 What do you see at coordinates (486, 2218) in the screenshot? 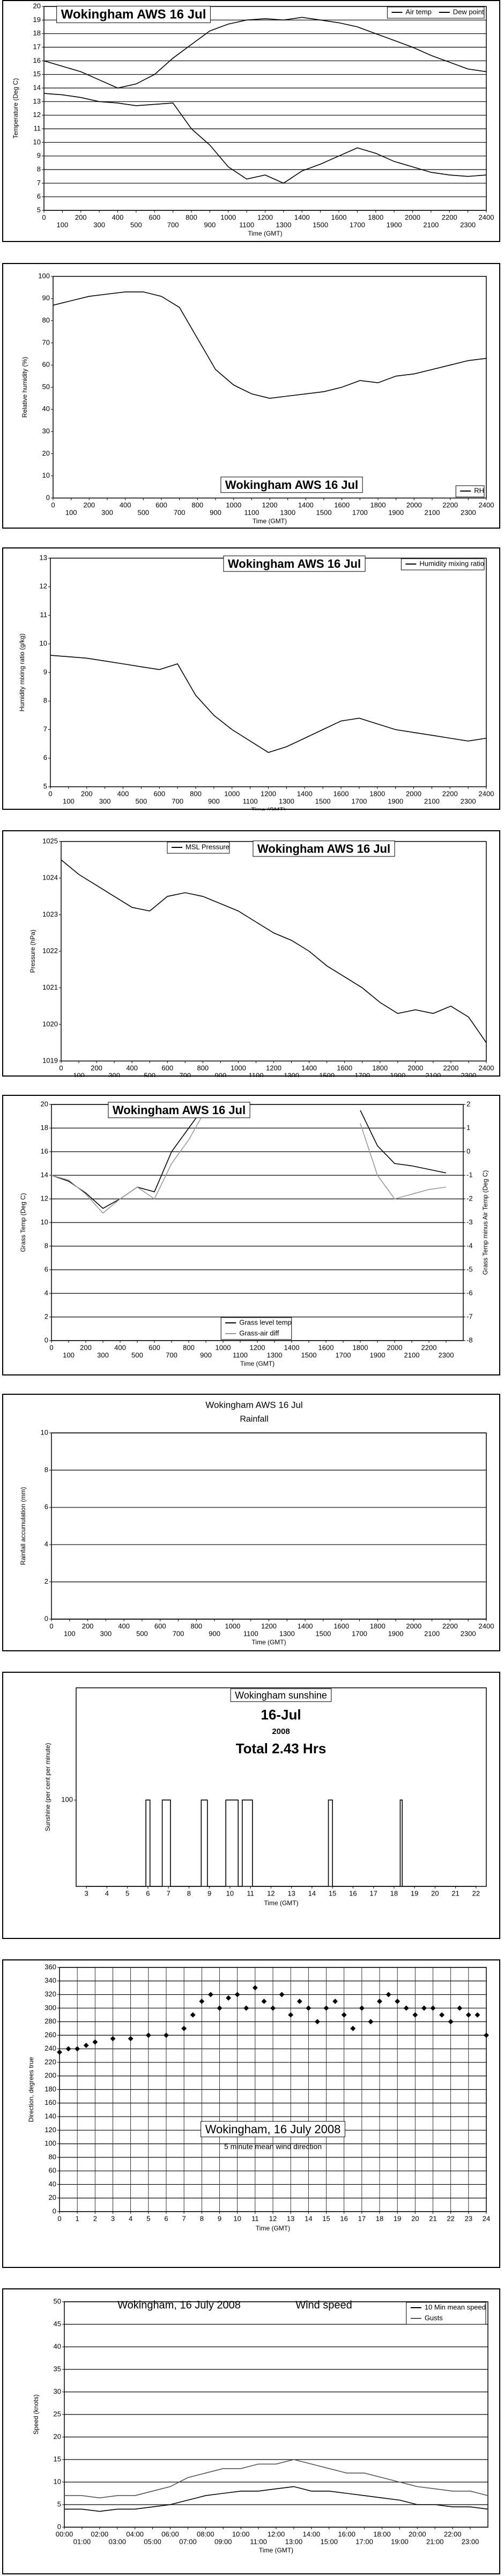
I see `x-tick-label: 24` at bounding box center [486, 2218].